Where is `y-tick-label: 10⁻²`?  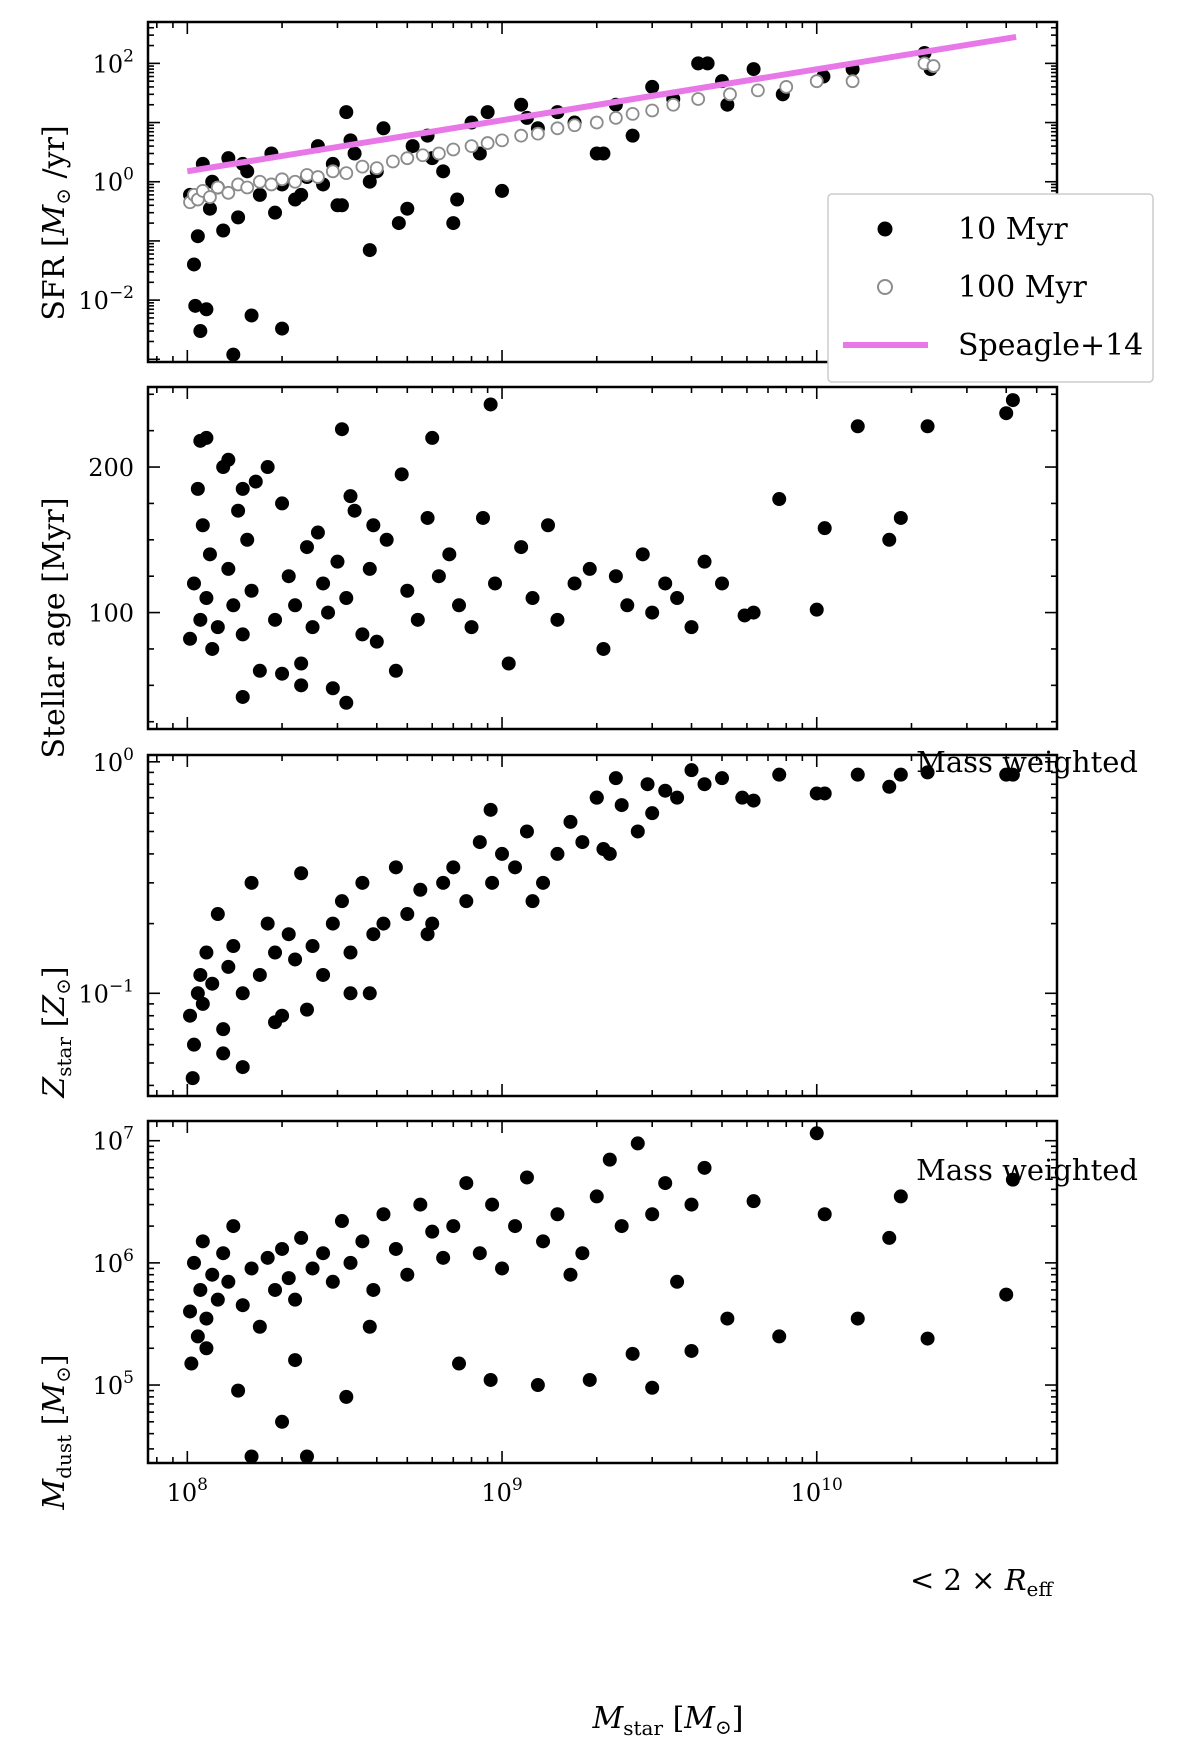 y-tick-label: 10⁻² is located at coordinates (106, 299).